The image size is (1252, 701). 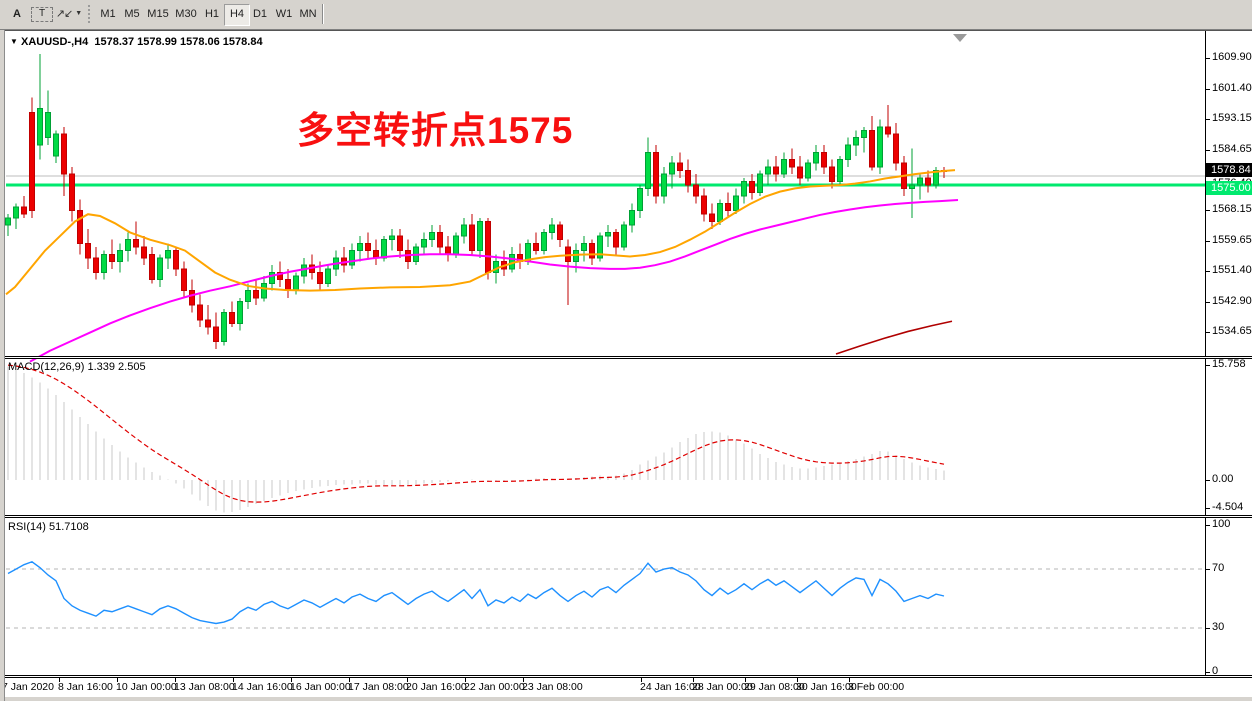 What do you see at coordinates (826, 687) in the screenshot?
I see `time-axis-label: 30 Jan 16:00` at bounding box center [826, 687].